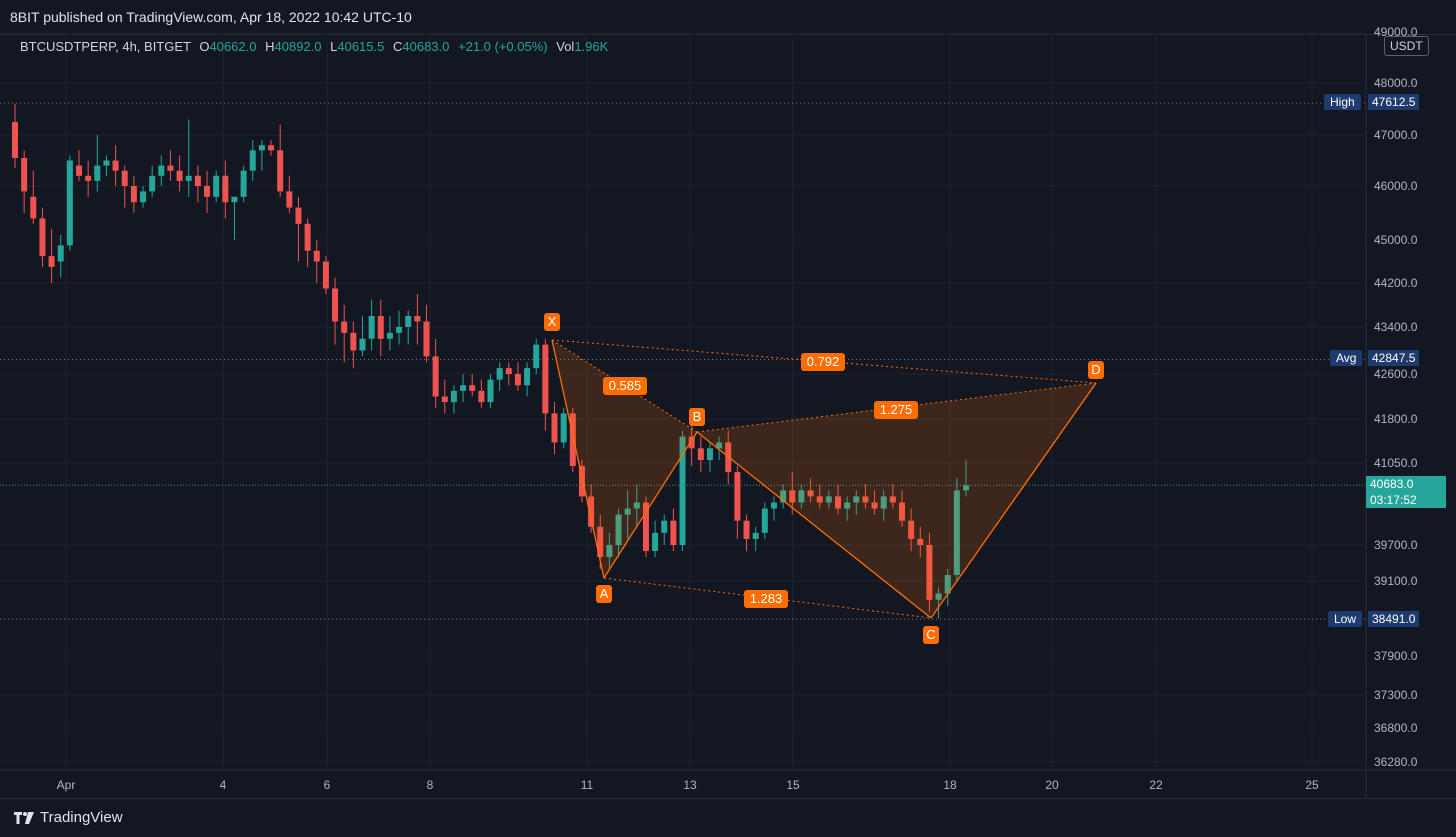 The height and width of the screenshot is (837, 1456). I want to click on time-tick-label: Apr, so click(66, 785).